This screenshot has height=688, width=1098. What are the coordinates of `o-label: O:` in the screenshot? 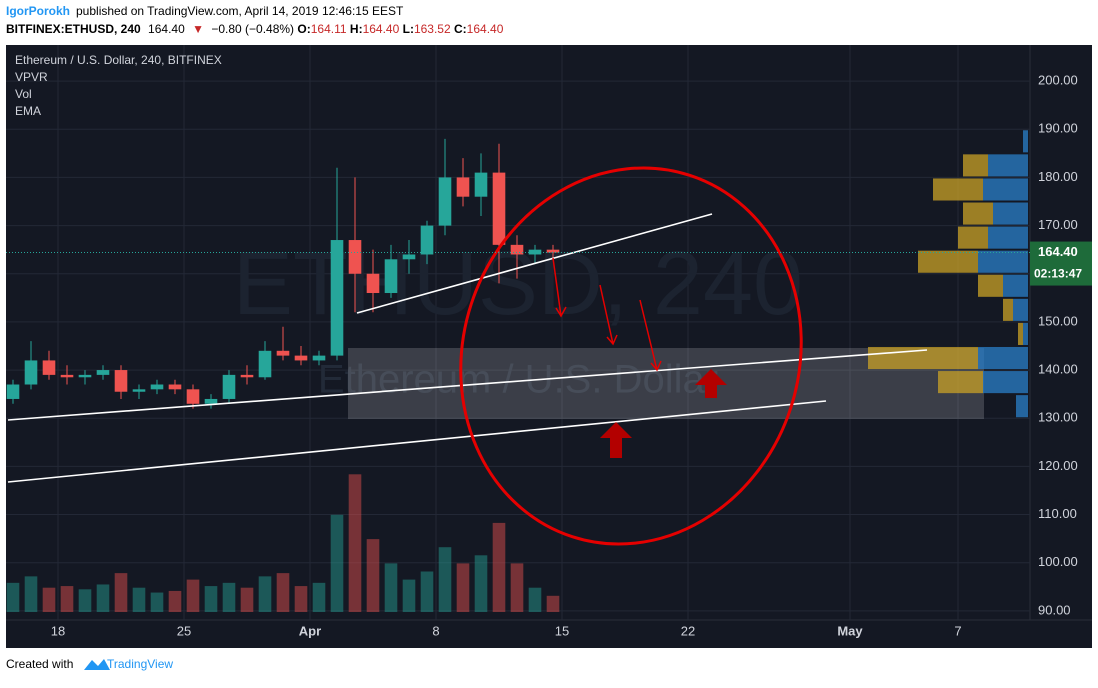 It's located at (303, 29).